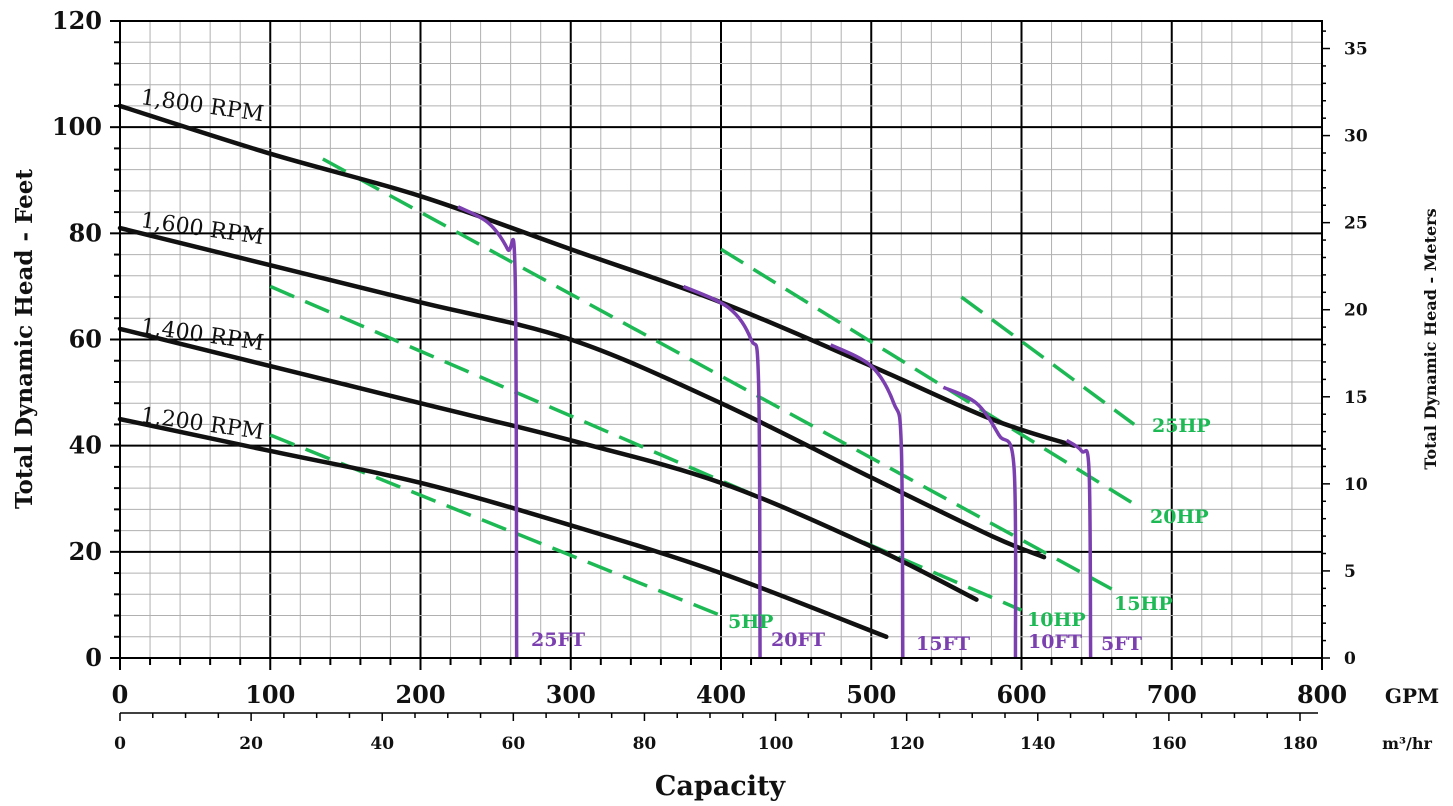 The height and width of the screenshot is (806, 1453). What do you see at coordinates (1179, 517) in the screenshot?
I see `hp-label: 20HP` at bounding box center [1179, 517].